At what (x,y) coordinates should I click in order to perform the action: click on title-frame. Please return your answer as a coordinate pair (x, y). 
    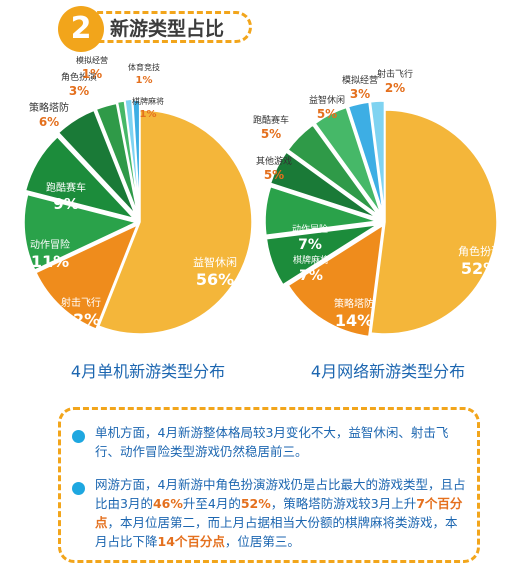
    Looking at the image, I should click on (170, 27).